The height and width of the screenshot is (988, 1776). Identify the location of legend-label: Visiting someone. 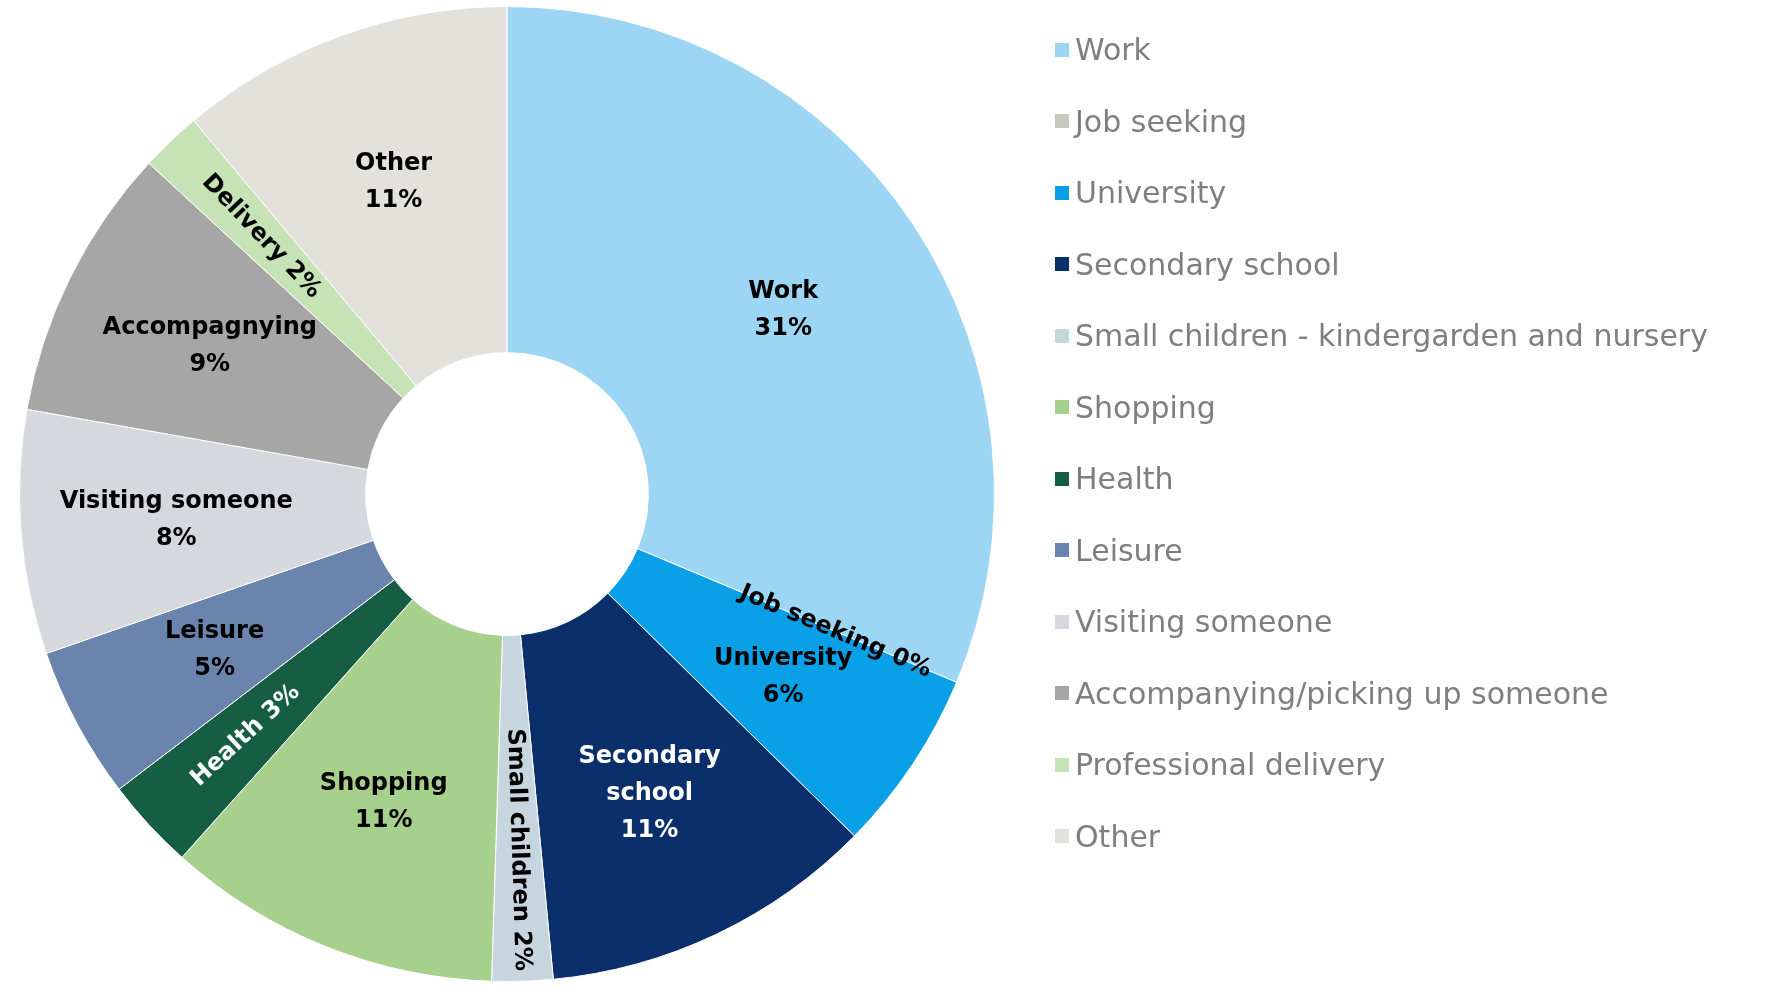
(1204, 622).